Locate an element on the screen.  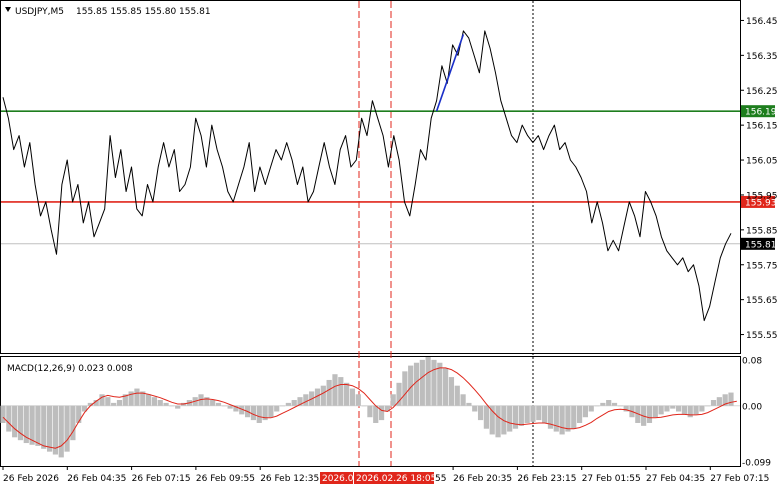
x-highlight-tag-b is located at coordinates (394, 478).